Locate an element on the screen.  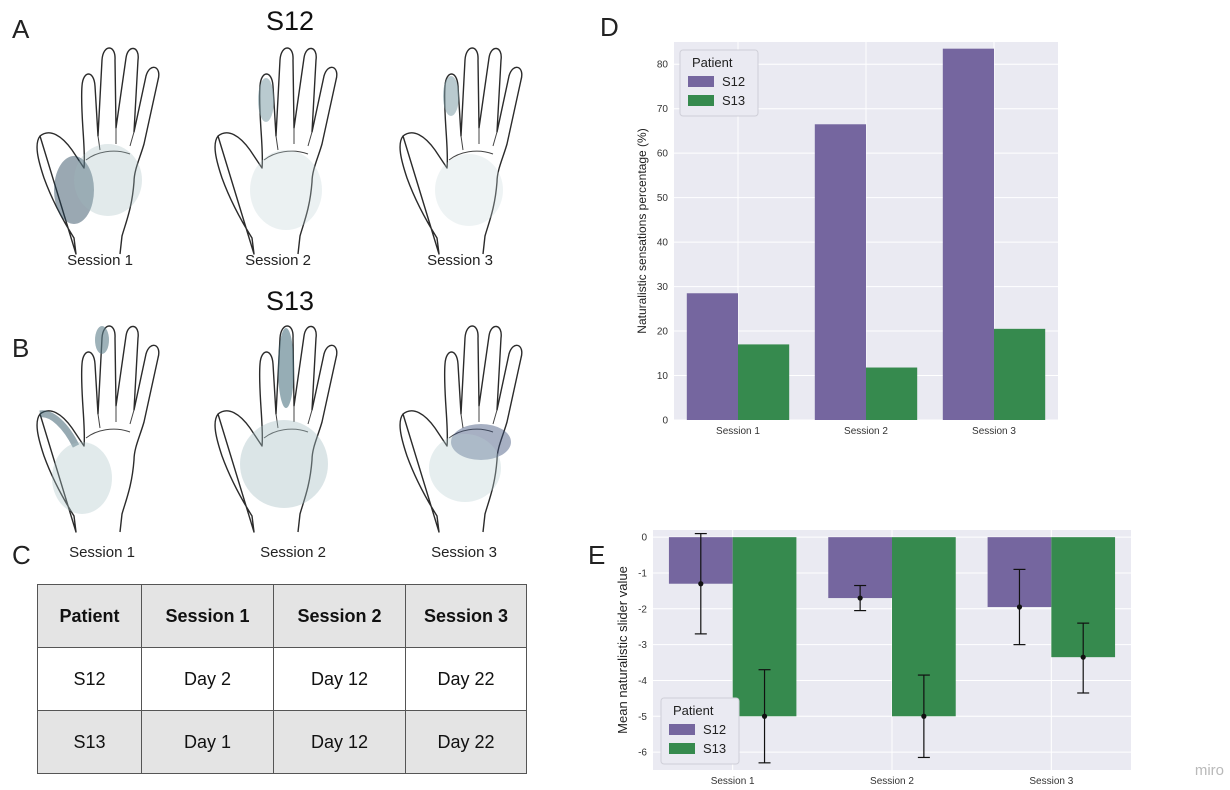
y-tick-label: 30 is located at coordinates (663, 287).